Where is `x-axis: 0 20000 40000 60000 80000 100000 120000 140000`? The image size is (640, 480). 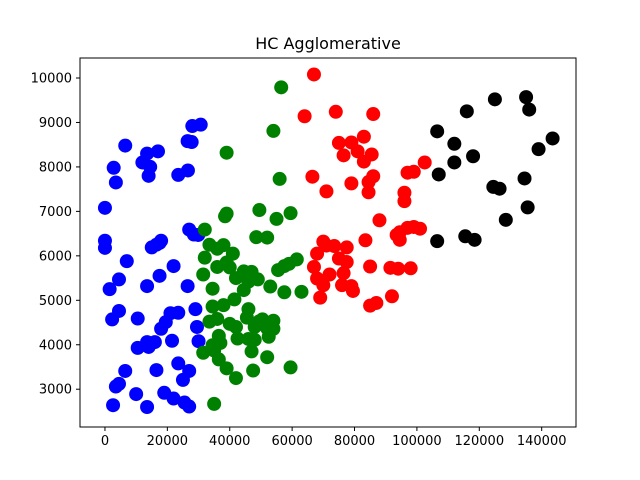
x-axis: 0 20000 40000 60000 80000 100000 120000 140000 is located at coordinates (334, 438).